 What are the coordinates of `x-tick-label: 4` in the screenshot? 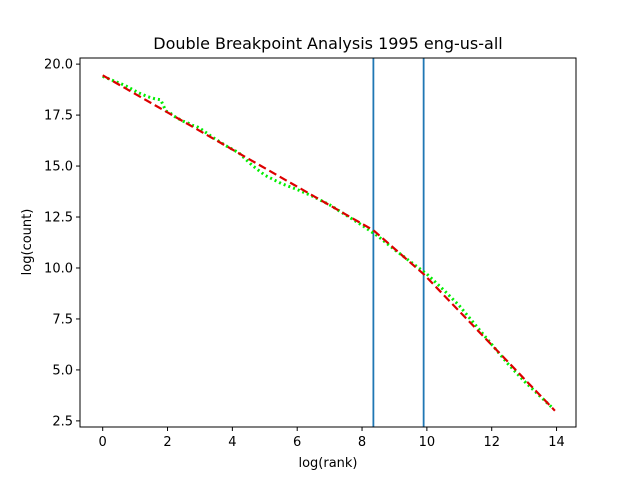 It's located at (232, 442).